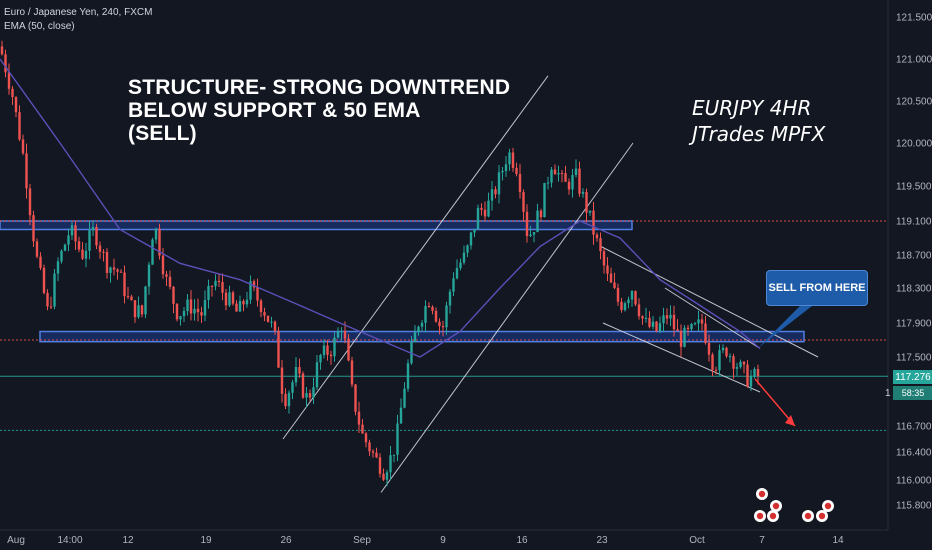  What do you see at coordinates (128, 540) in the screenshot?
I see `time-tick-label: 12` at bounding box center [128, 540].